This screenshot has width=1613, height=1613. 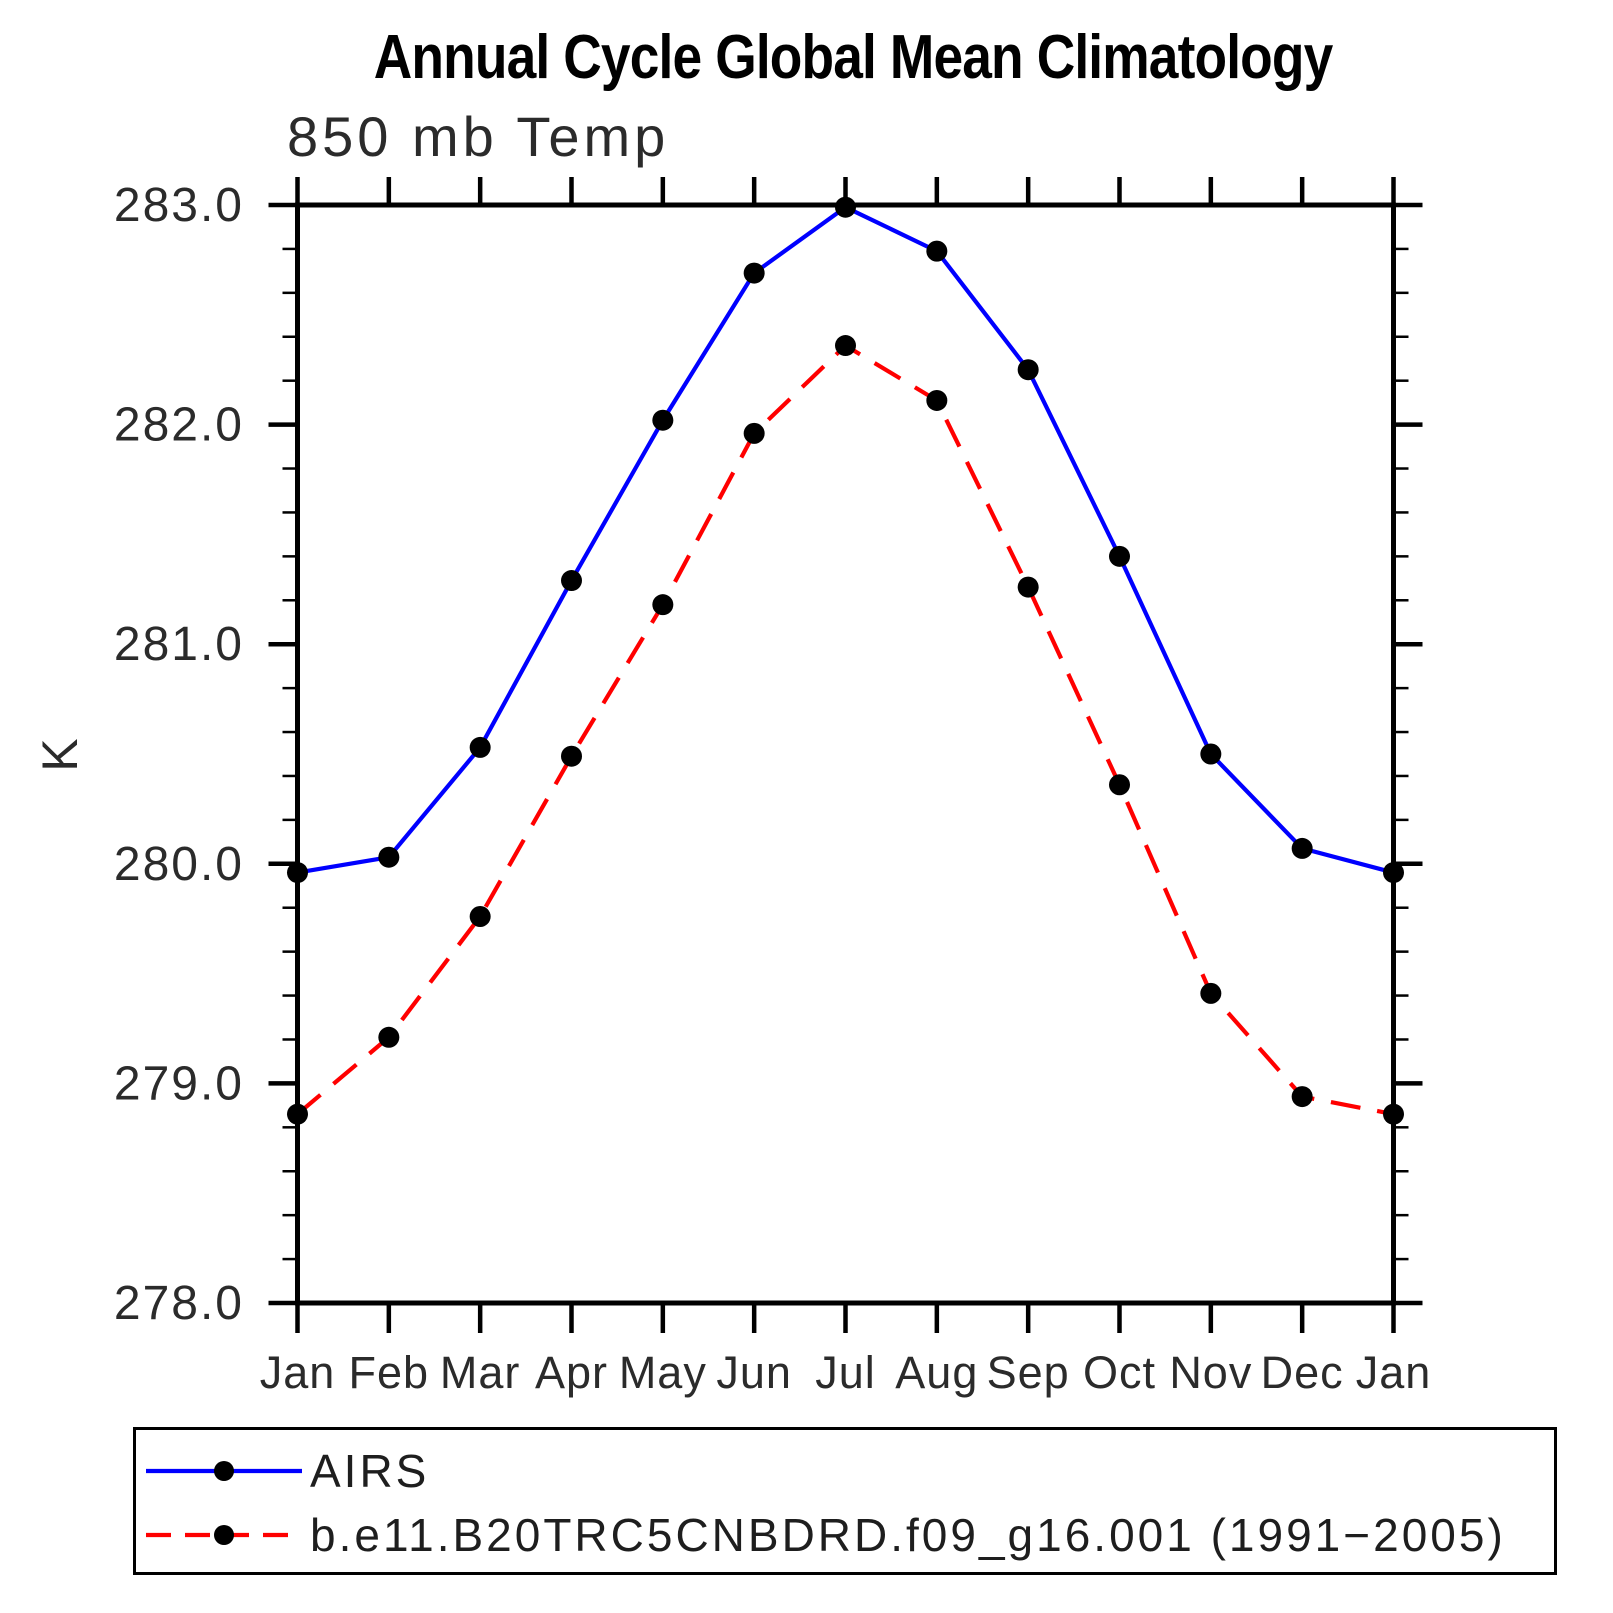 I want to click on y-tick-label: 281.0, so click(x=179, y=644).